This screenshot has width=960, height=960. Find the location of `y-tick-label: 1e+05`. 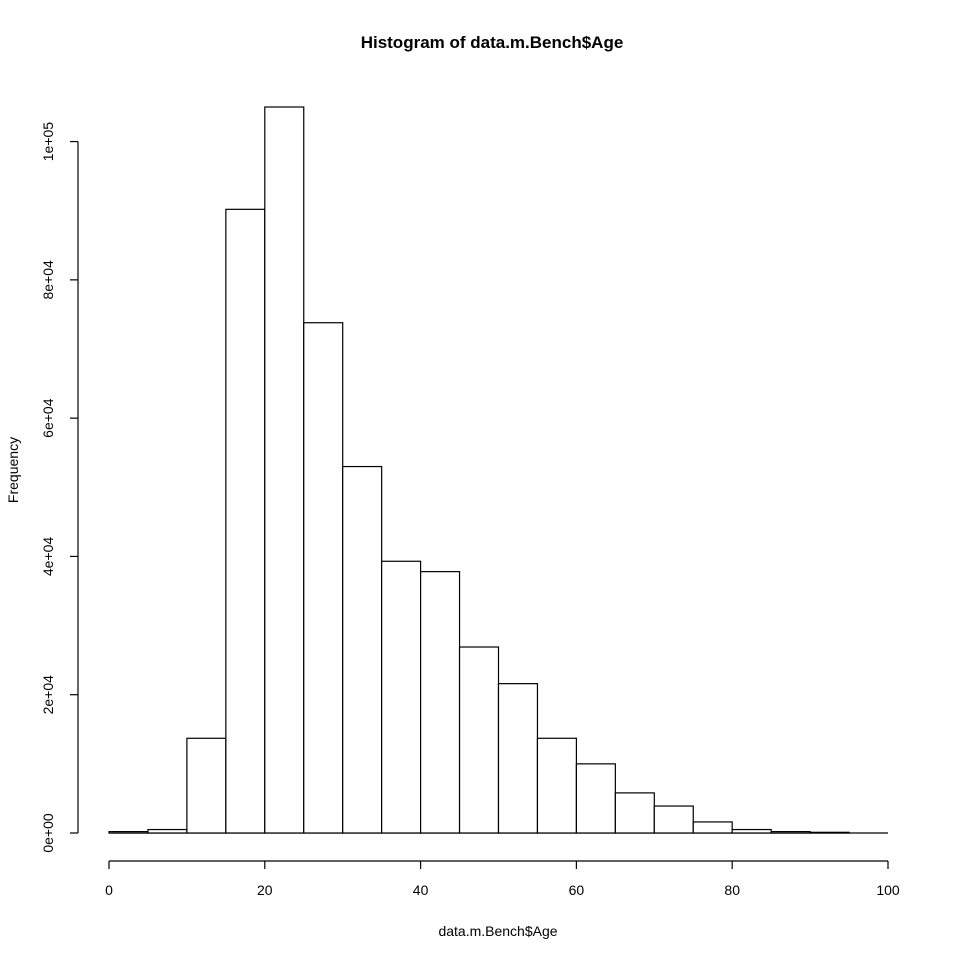

y-tick-label: 1e+05 is located at coordinates (48, 142).